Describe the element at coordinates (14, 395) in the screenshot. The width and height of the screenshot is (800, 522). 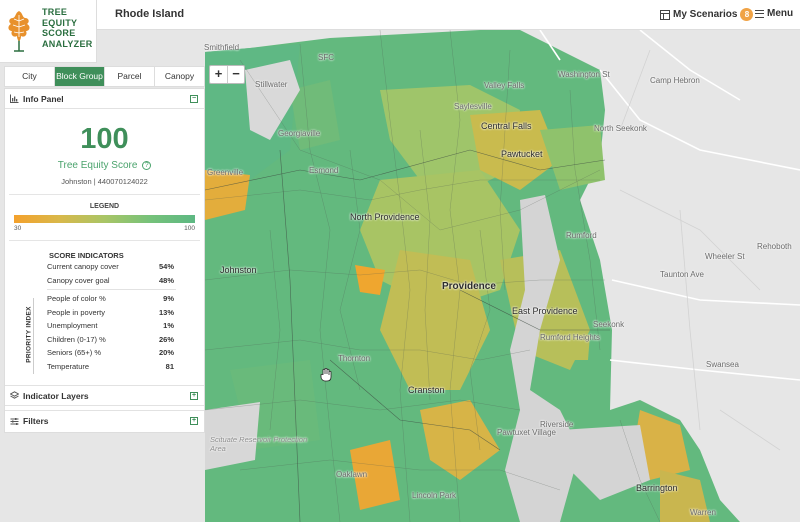
I see `layers-icon` at that location.